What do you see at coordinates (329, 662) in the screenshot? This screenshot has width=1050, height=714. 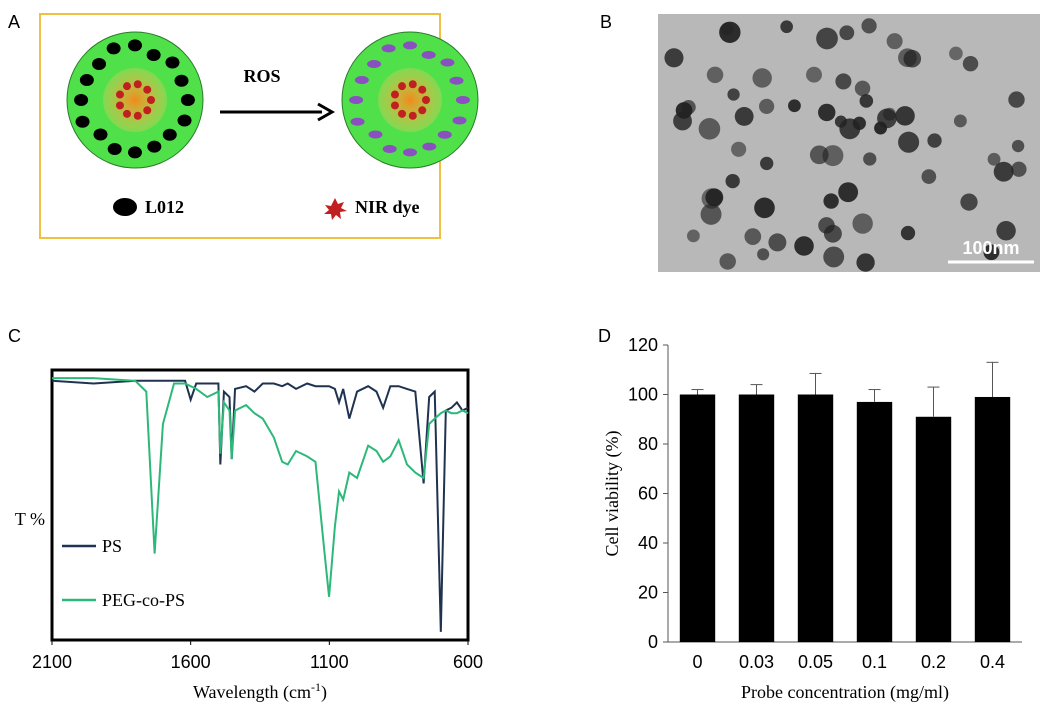 I see `x-tick-label: 1100` at bounding box center [329, 662].